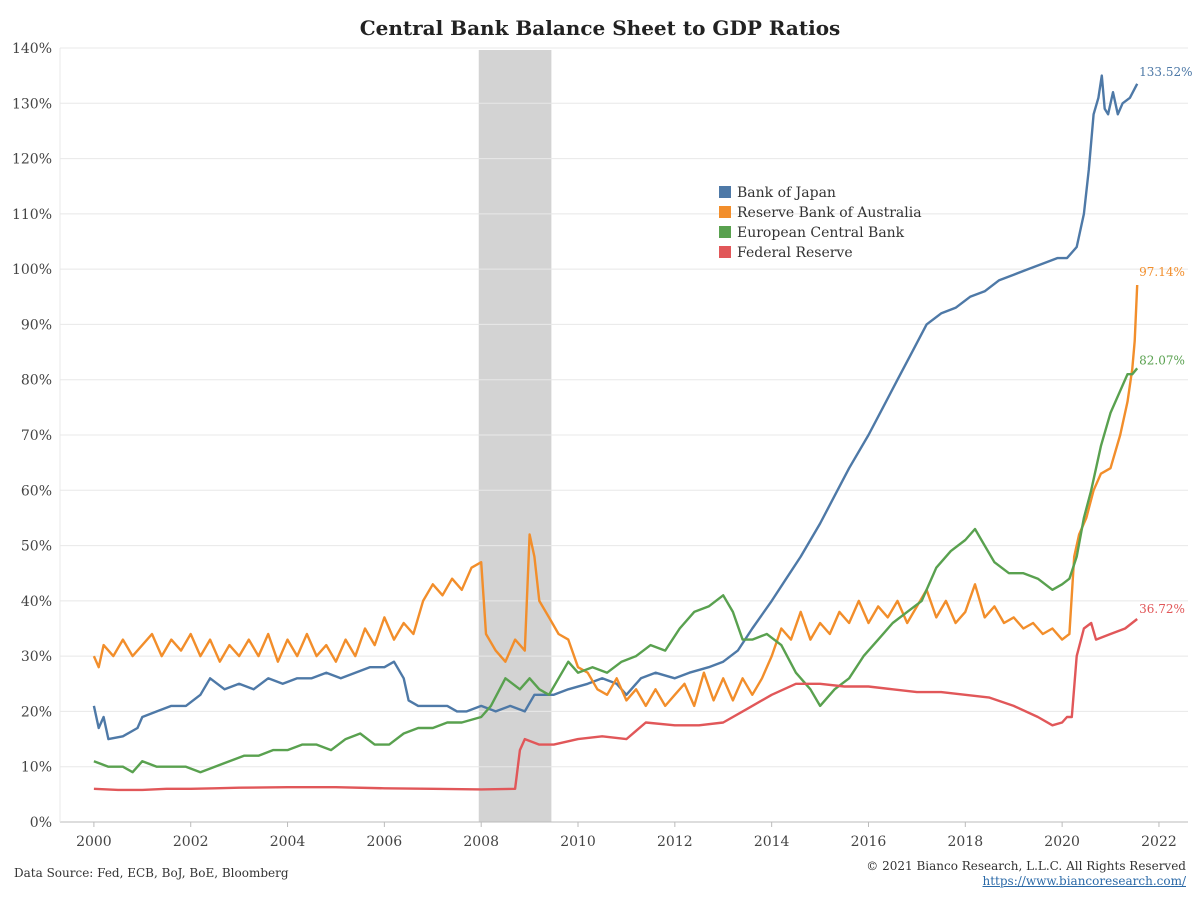 The width and height of the screenshot is (1200, 900). I want to click on y-tick-label: 90%, so click(36, 325).